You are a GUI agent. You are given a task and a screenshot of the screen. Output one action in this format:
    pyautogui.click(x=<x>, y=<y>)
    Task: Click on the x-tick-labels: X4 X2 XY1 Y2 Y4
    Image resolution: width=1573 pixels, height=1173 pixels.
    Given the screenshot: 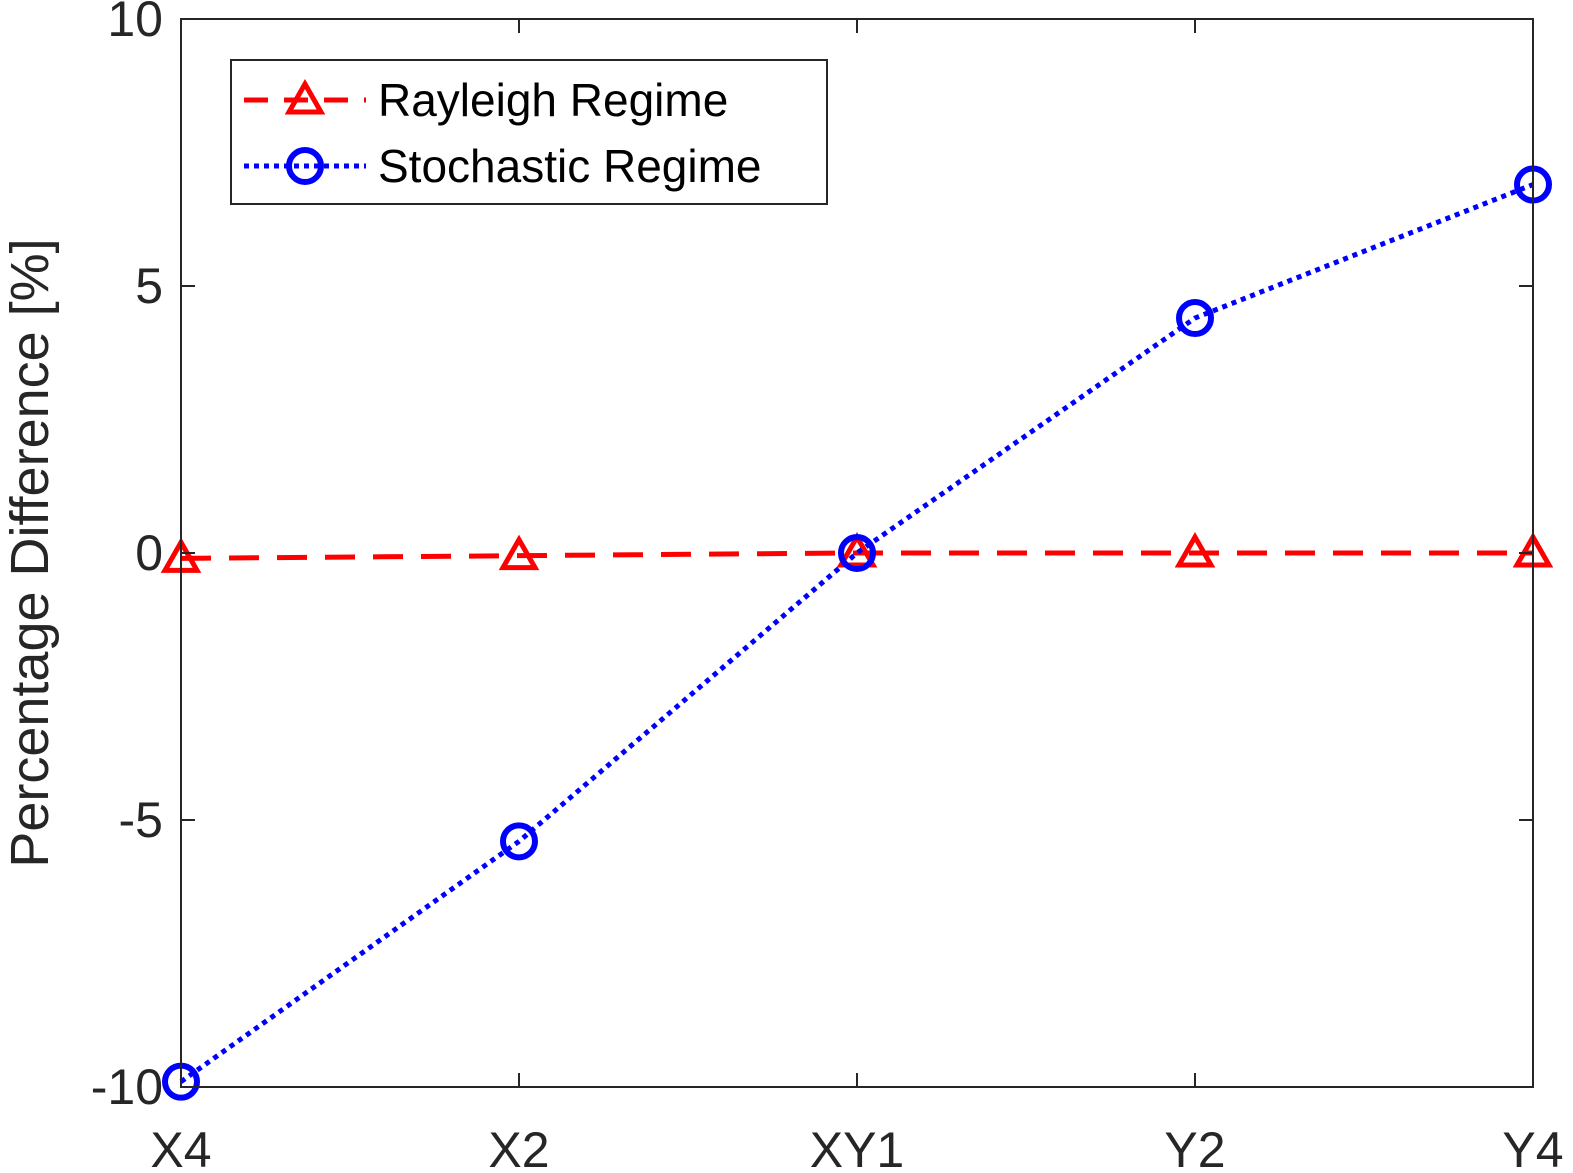 What is the action you would take?
    pyautogui.click(x=856, y=1147)
    